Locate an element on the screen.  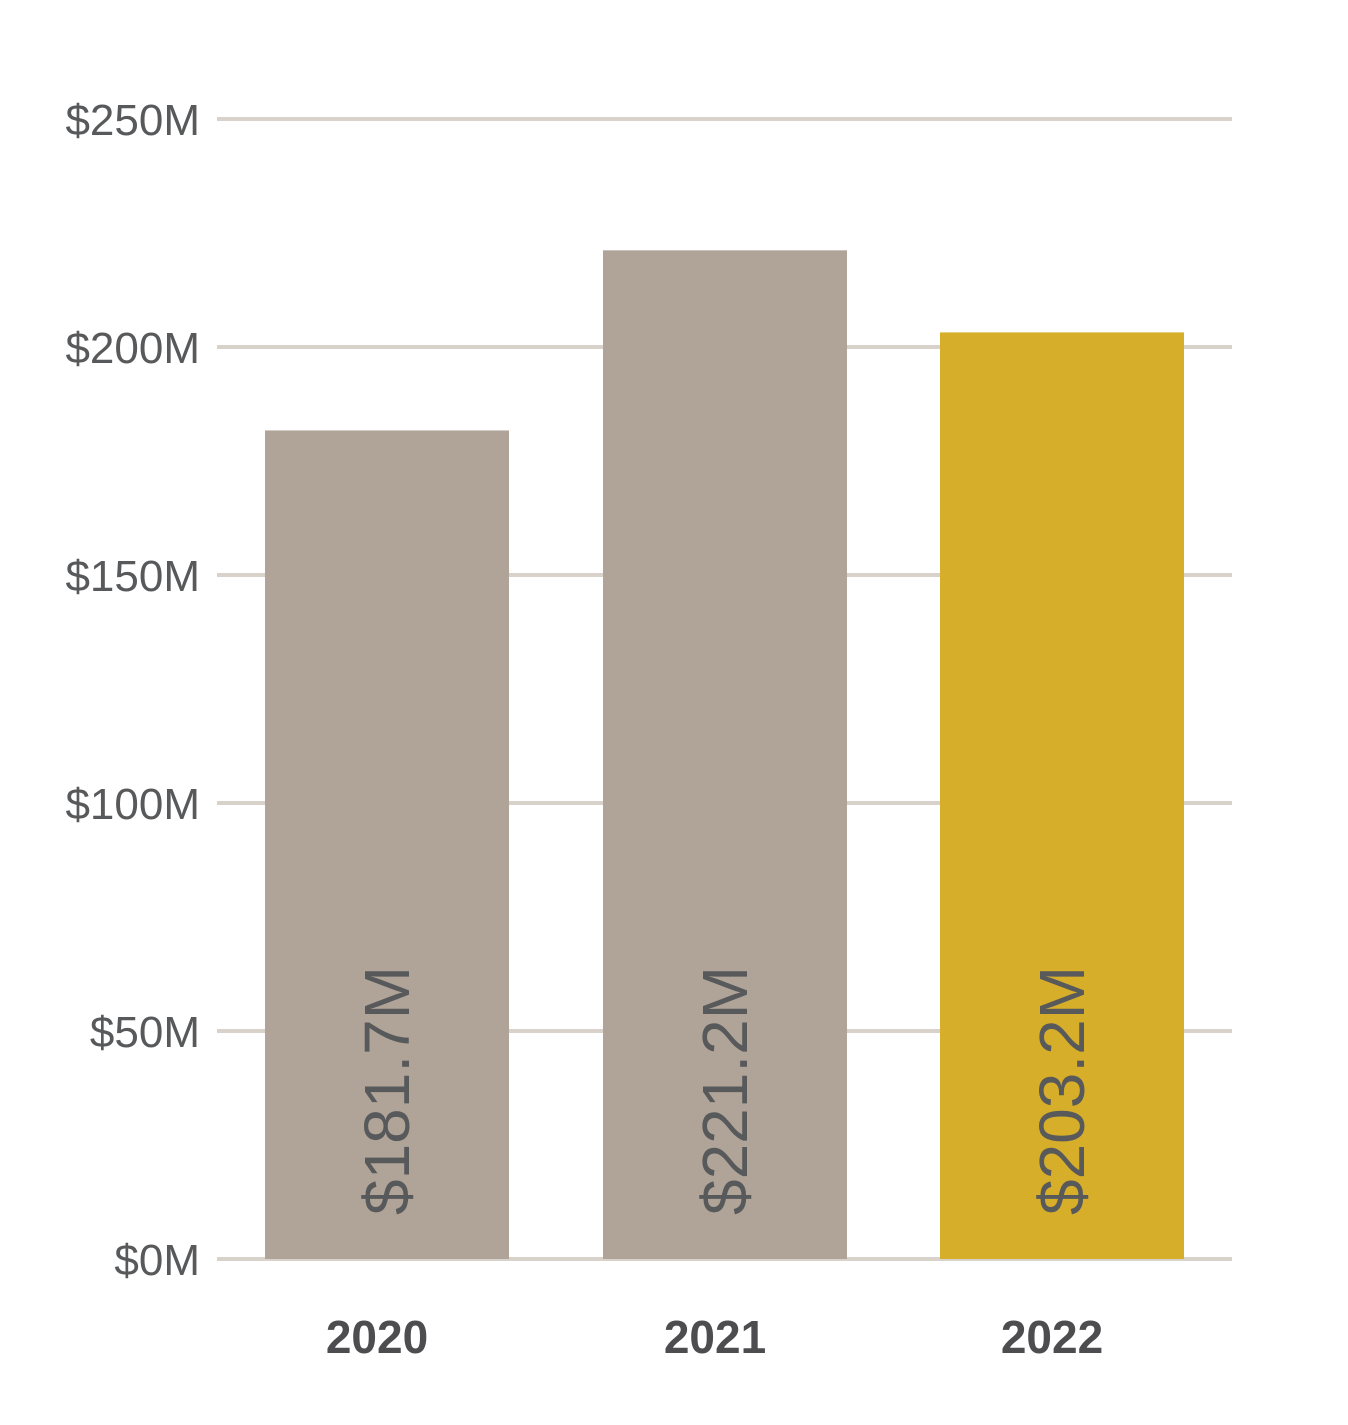
y-tick-label: $50M is located at coordinates (145, 1032).